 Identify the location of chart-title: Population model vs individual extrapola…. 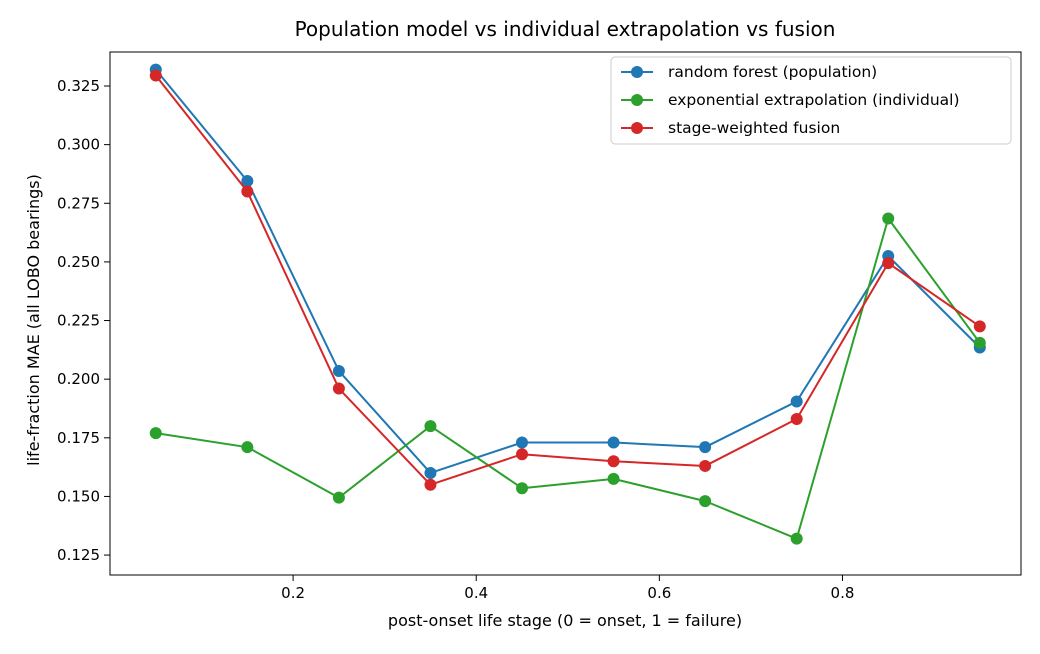
(565, 29).